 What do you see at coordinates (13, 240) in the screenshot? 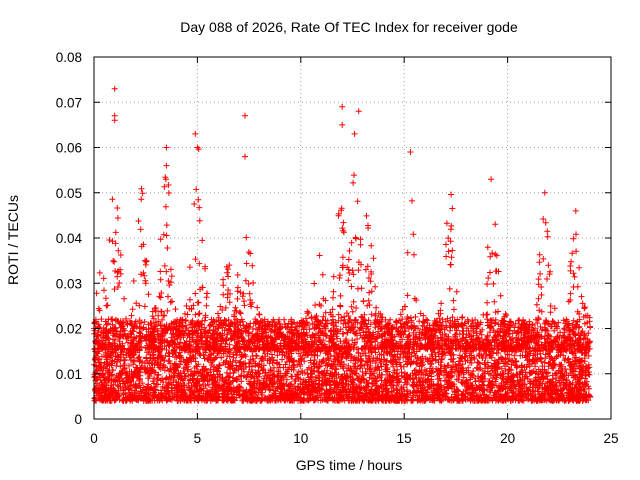
I see `y-axis-label: ROTI / TECUs` at bounding box center [13, 240].